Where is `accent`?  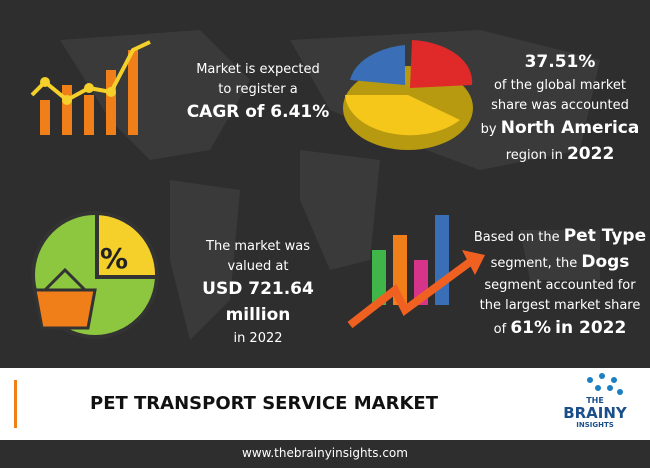 accent is located at coordinates (15, 404).